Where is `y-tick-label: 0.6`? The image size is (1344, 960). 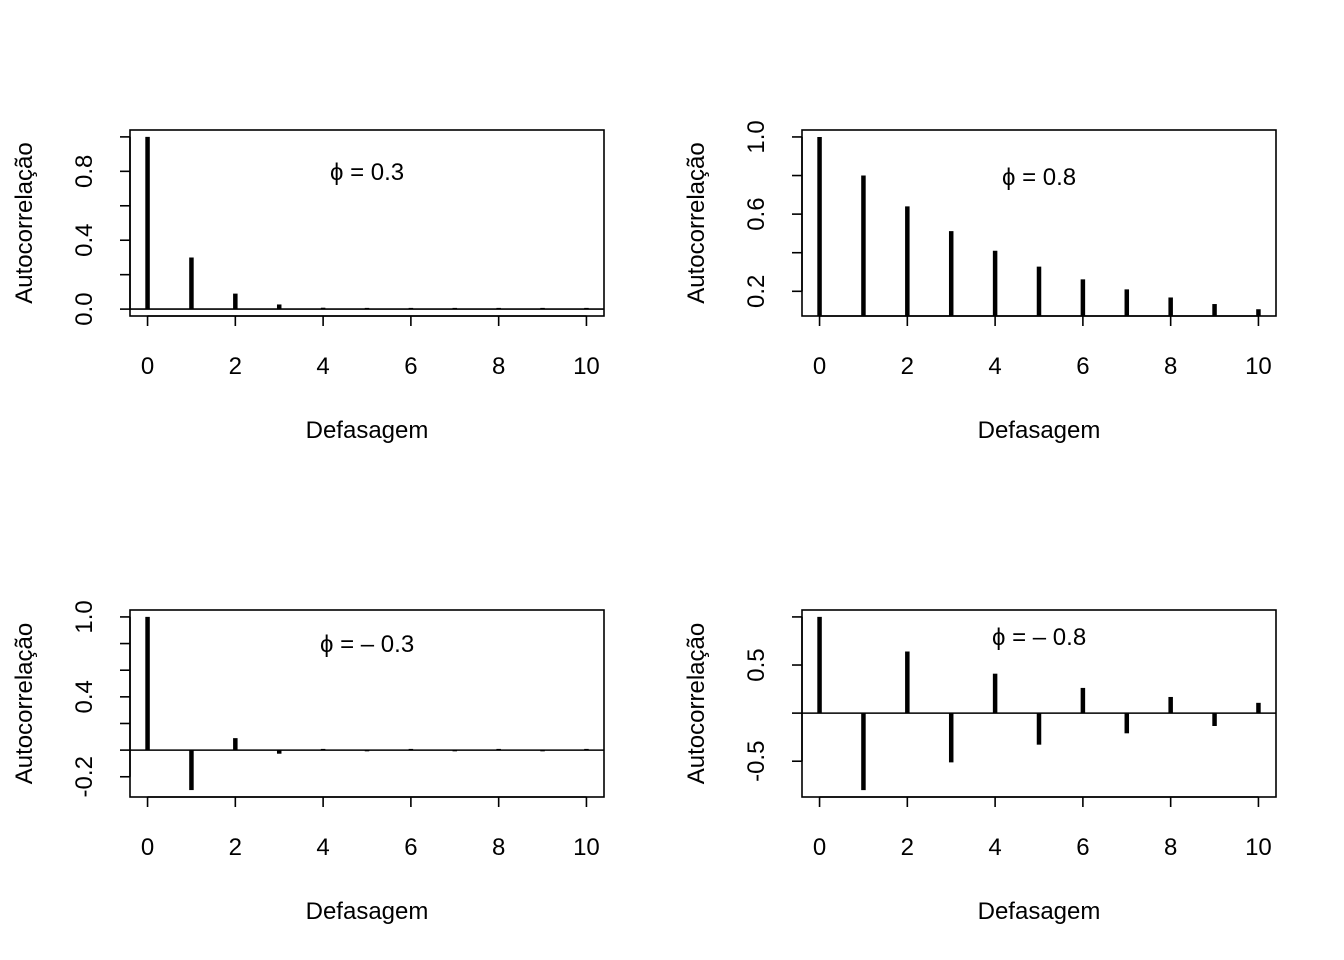
y-tick-label: 0.6 is located at coordinates (756, 213).